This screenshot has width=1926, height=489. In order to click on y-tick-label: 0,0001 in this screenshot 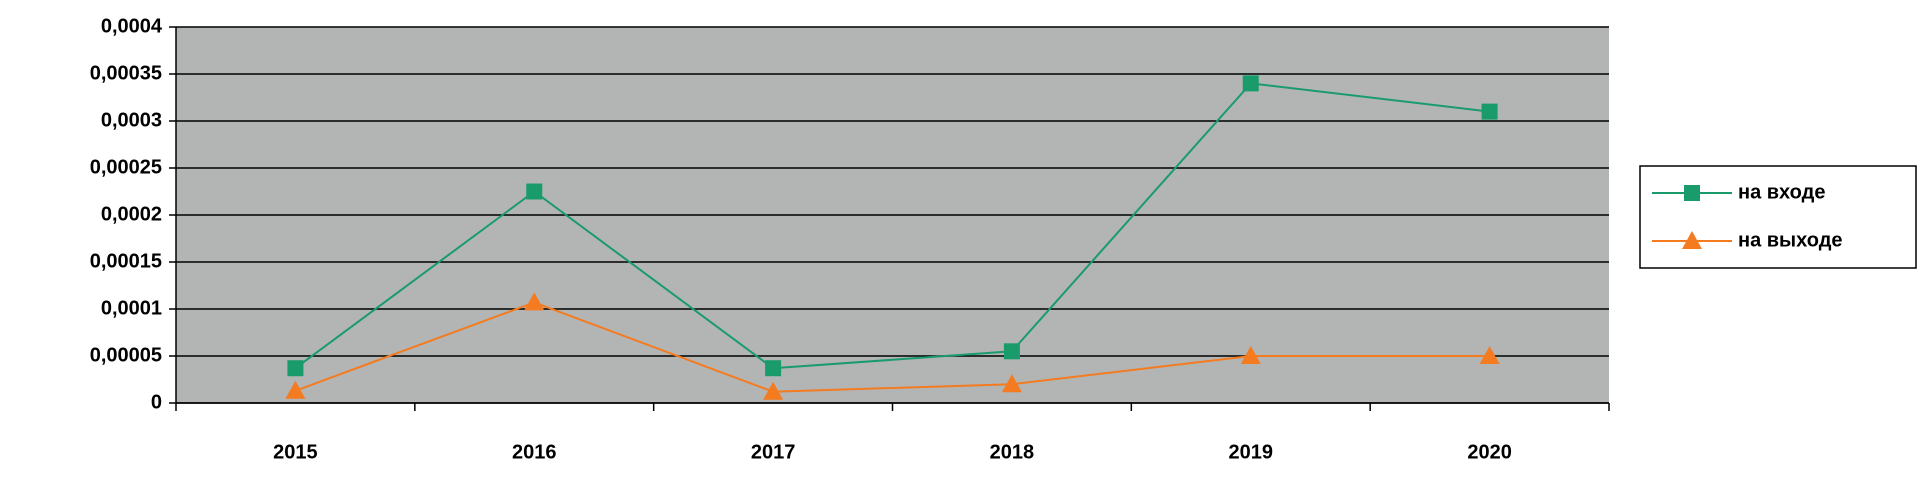, I will do `click(131, 308)`.